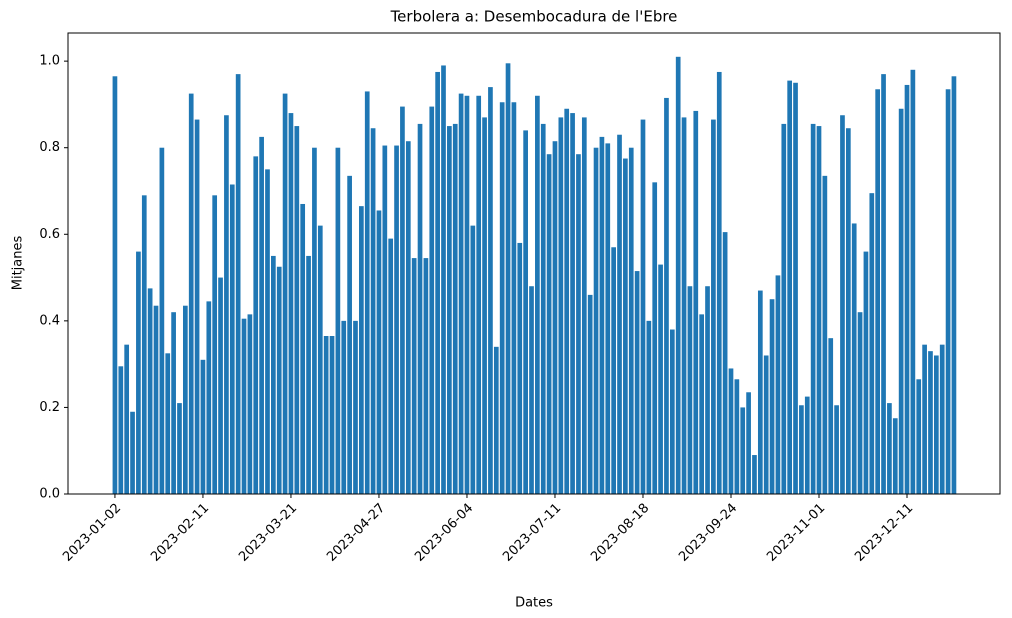 Image resolution: width=1012 pixels, height=618 pixels. What do you see at coordinates (49, 61) in the screenshot?
I see `y-tick-label: 1.0` at bounding box center [49, 61].